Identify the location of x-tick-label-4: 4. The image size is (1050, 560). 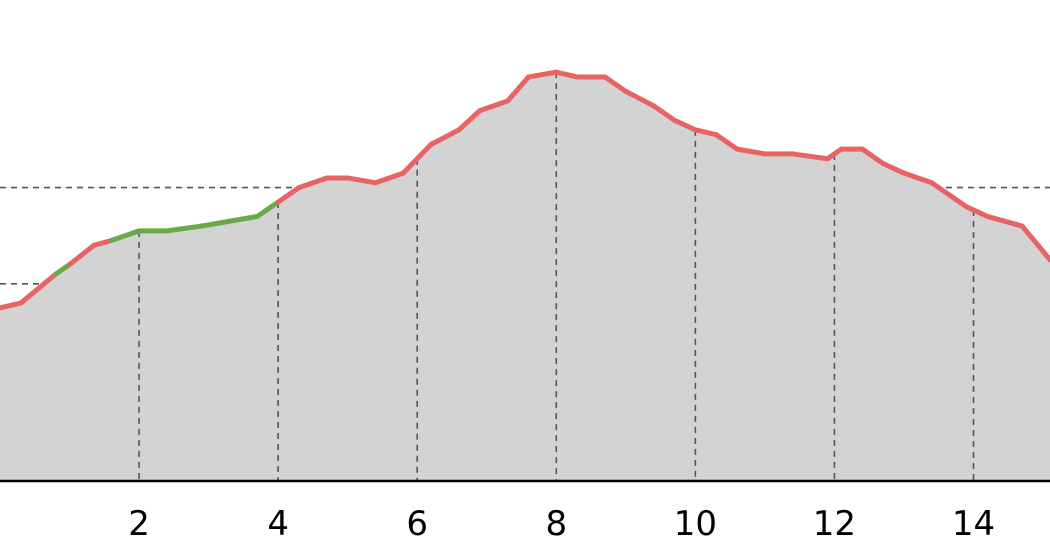
(278, 524).